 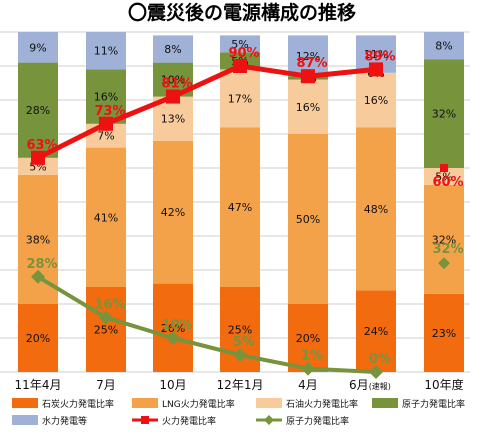 I want to click on segment-value-label: 13%, so click(x=173, y=119).